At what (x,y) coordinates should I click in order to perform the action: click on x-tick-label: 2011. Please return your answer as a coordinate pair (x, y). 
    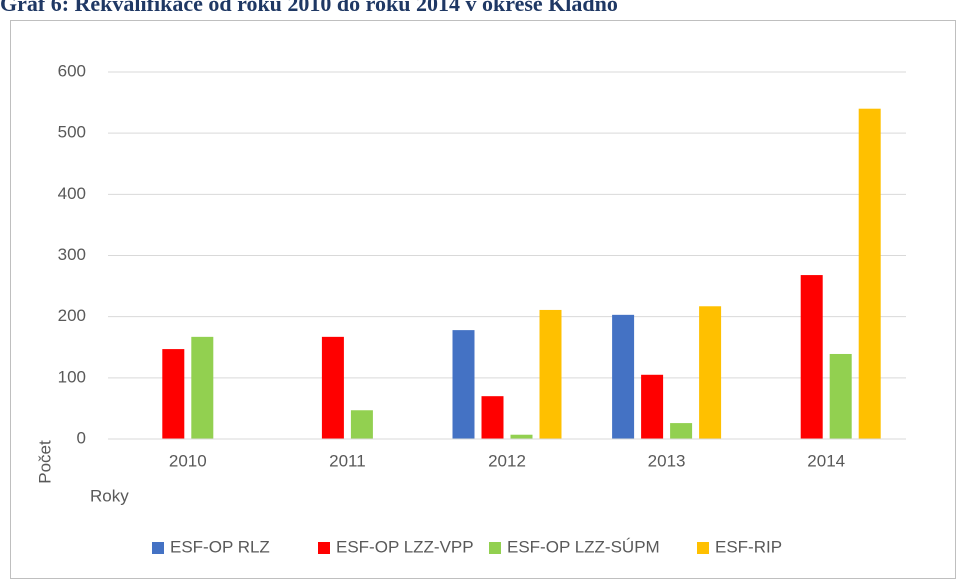
    Looking at the image, I should click on (347, 460).